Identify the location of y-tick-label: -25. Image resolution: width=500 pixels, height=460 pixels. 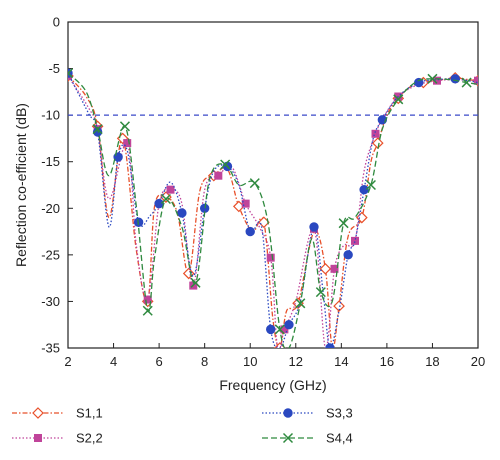
(50, 254).